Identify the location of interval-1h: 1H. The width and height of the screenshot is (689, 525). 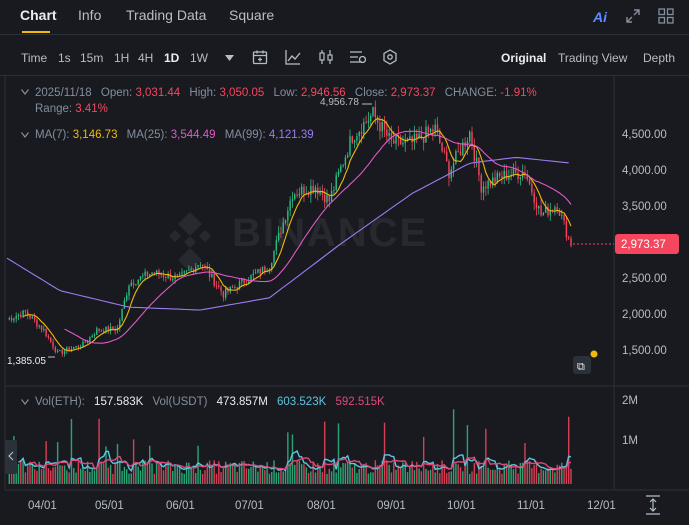
(122, 58).